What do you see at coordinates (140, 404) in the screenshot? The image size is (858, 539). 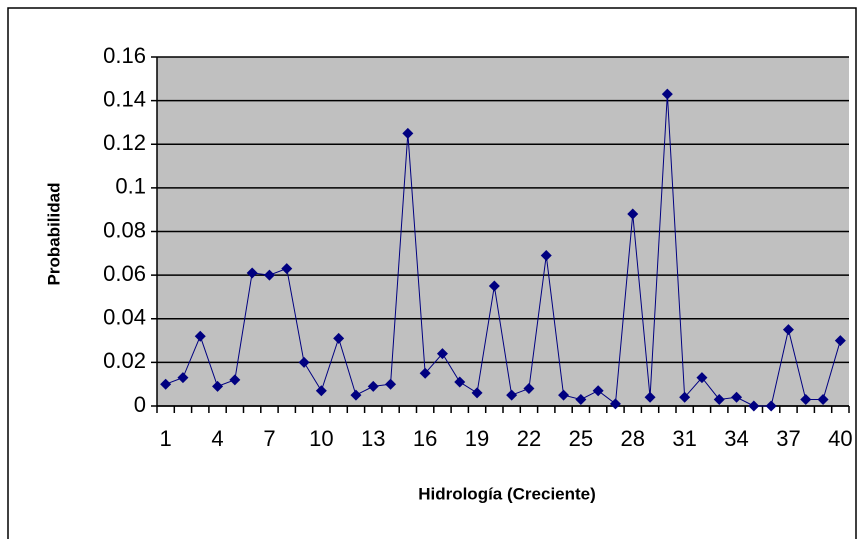 I see `y-tick-label: 0` at bounding box center [140, 404].